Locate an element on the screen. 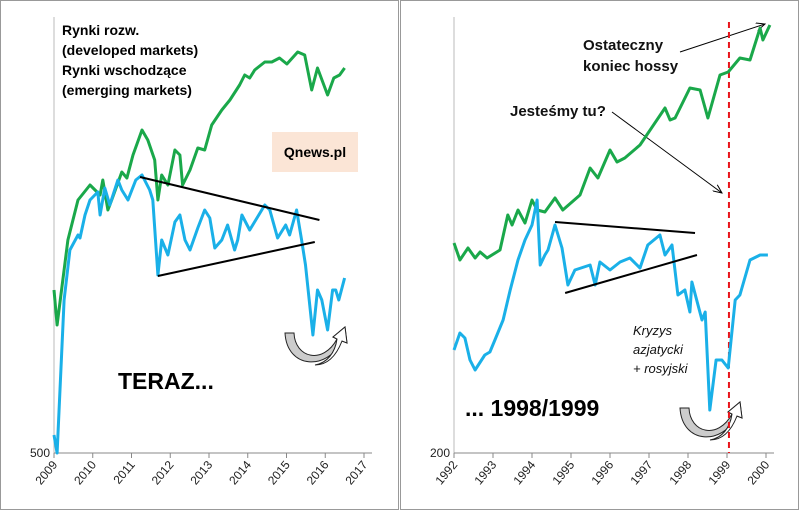 Image resolution: width=800 pixels, height=511 pixels. label-1998-1999: ... 1998/1999 is located at coordinates (532, 408).